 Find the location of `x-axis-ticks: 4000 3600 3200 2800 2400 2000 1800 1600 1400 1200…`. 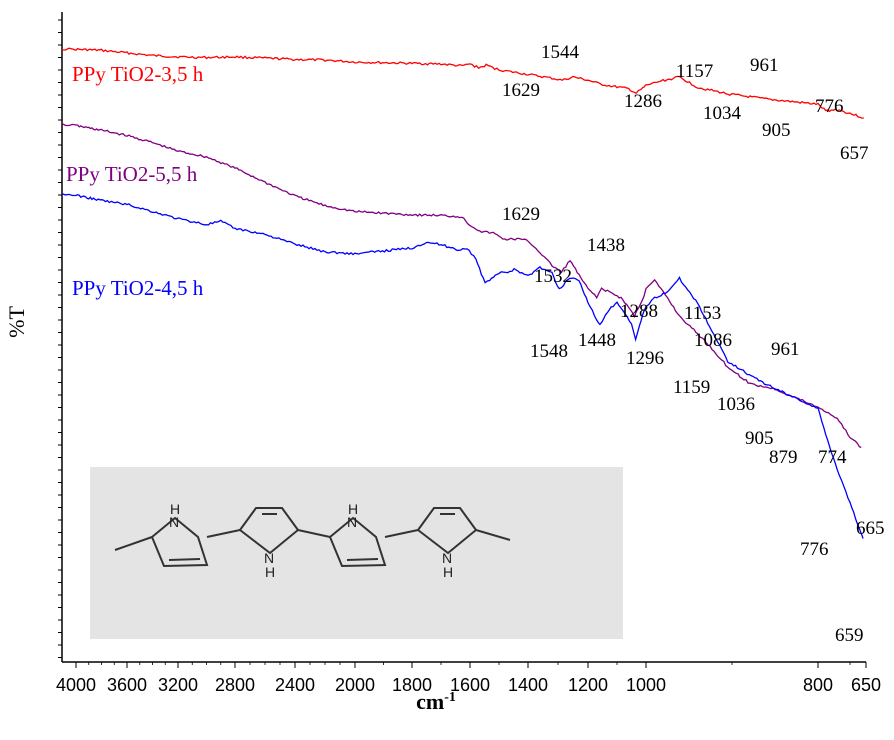

x-axis-ticks: 4000 3600 3200 2800 2400 2000 1800 1600 1400 1200… is located at coordinates (468, 678).